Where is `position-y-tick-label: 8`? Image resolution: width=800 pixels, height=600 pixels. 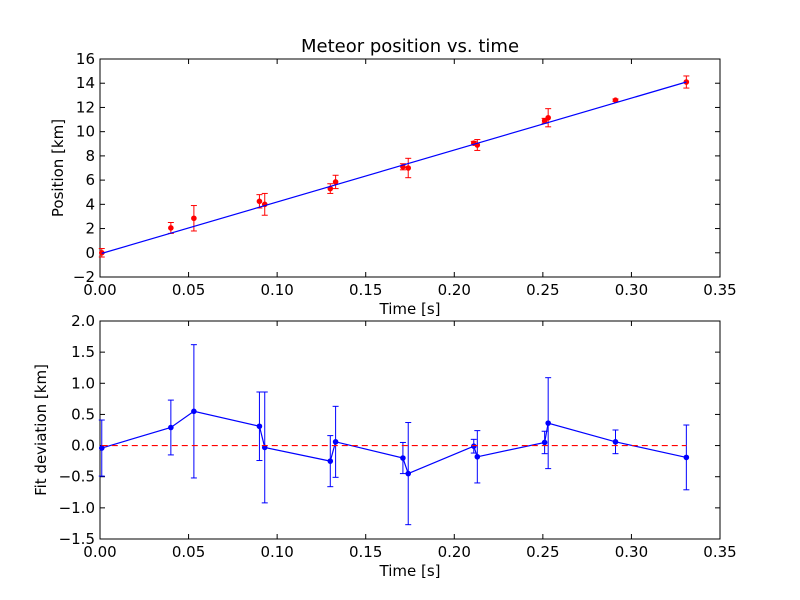 position-y-tick-label: 8 is located at coordinates (90, 156).